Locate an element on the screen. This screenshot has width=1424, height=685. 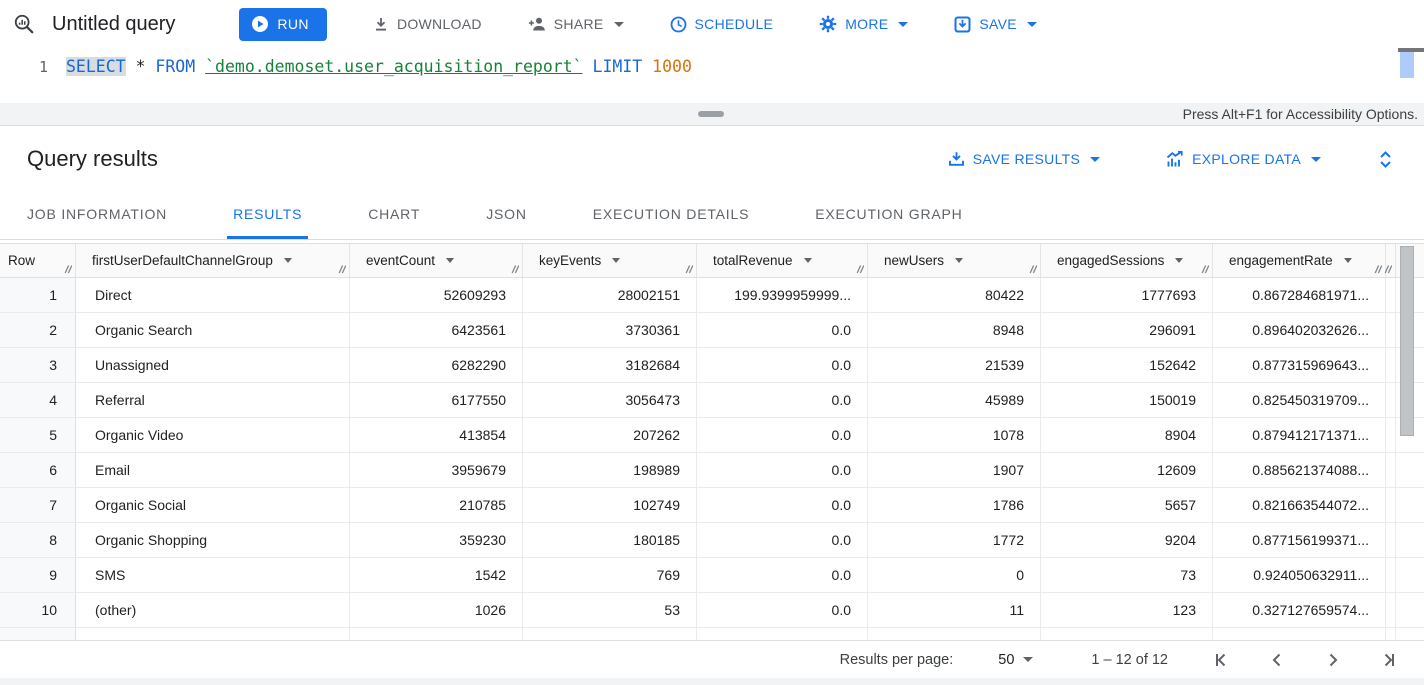
cell-engagedSessions: 150019 is located at coordinates (1127, 400).